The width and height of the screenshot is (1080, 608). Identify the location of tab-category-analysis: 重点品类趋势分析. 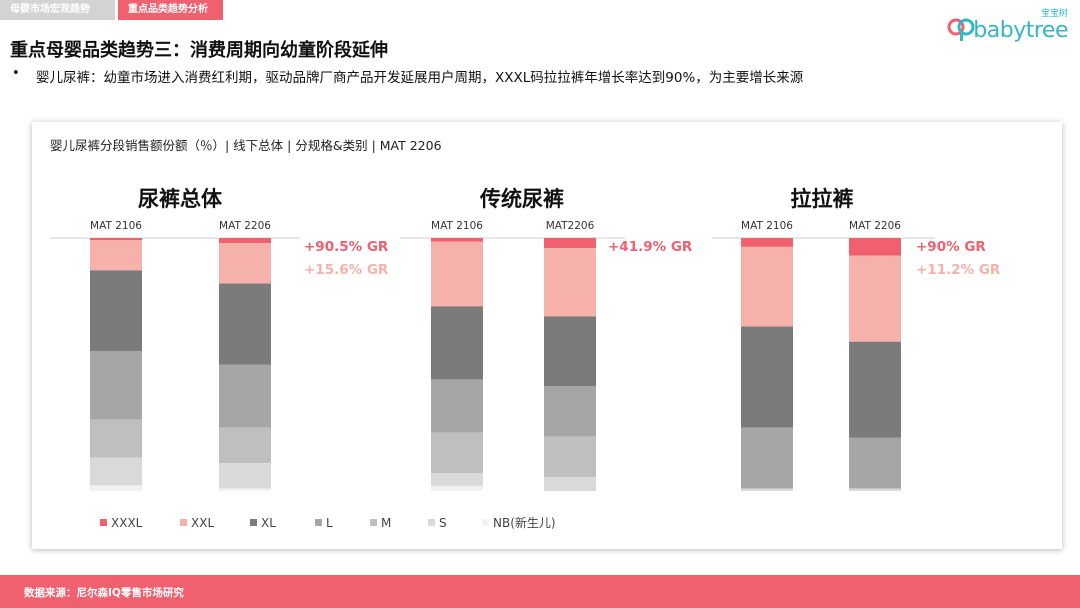
(170, 10).